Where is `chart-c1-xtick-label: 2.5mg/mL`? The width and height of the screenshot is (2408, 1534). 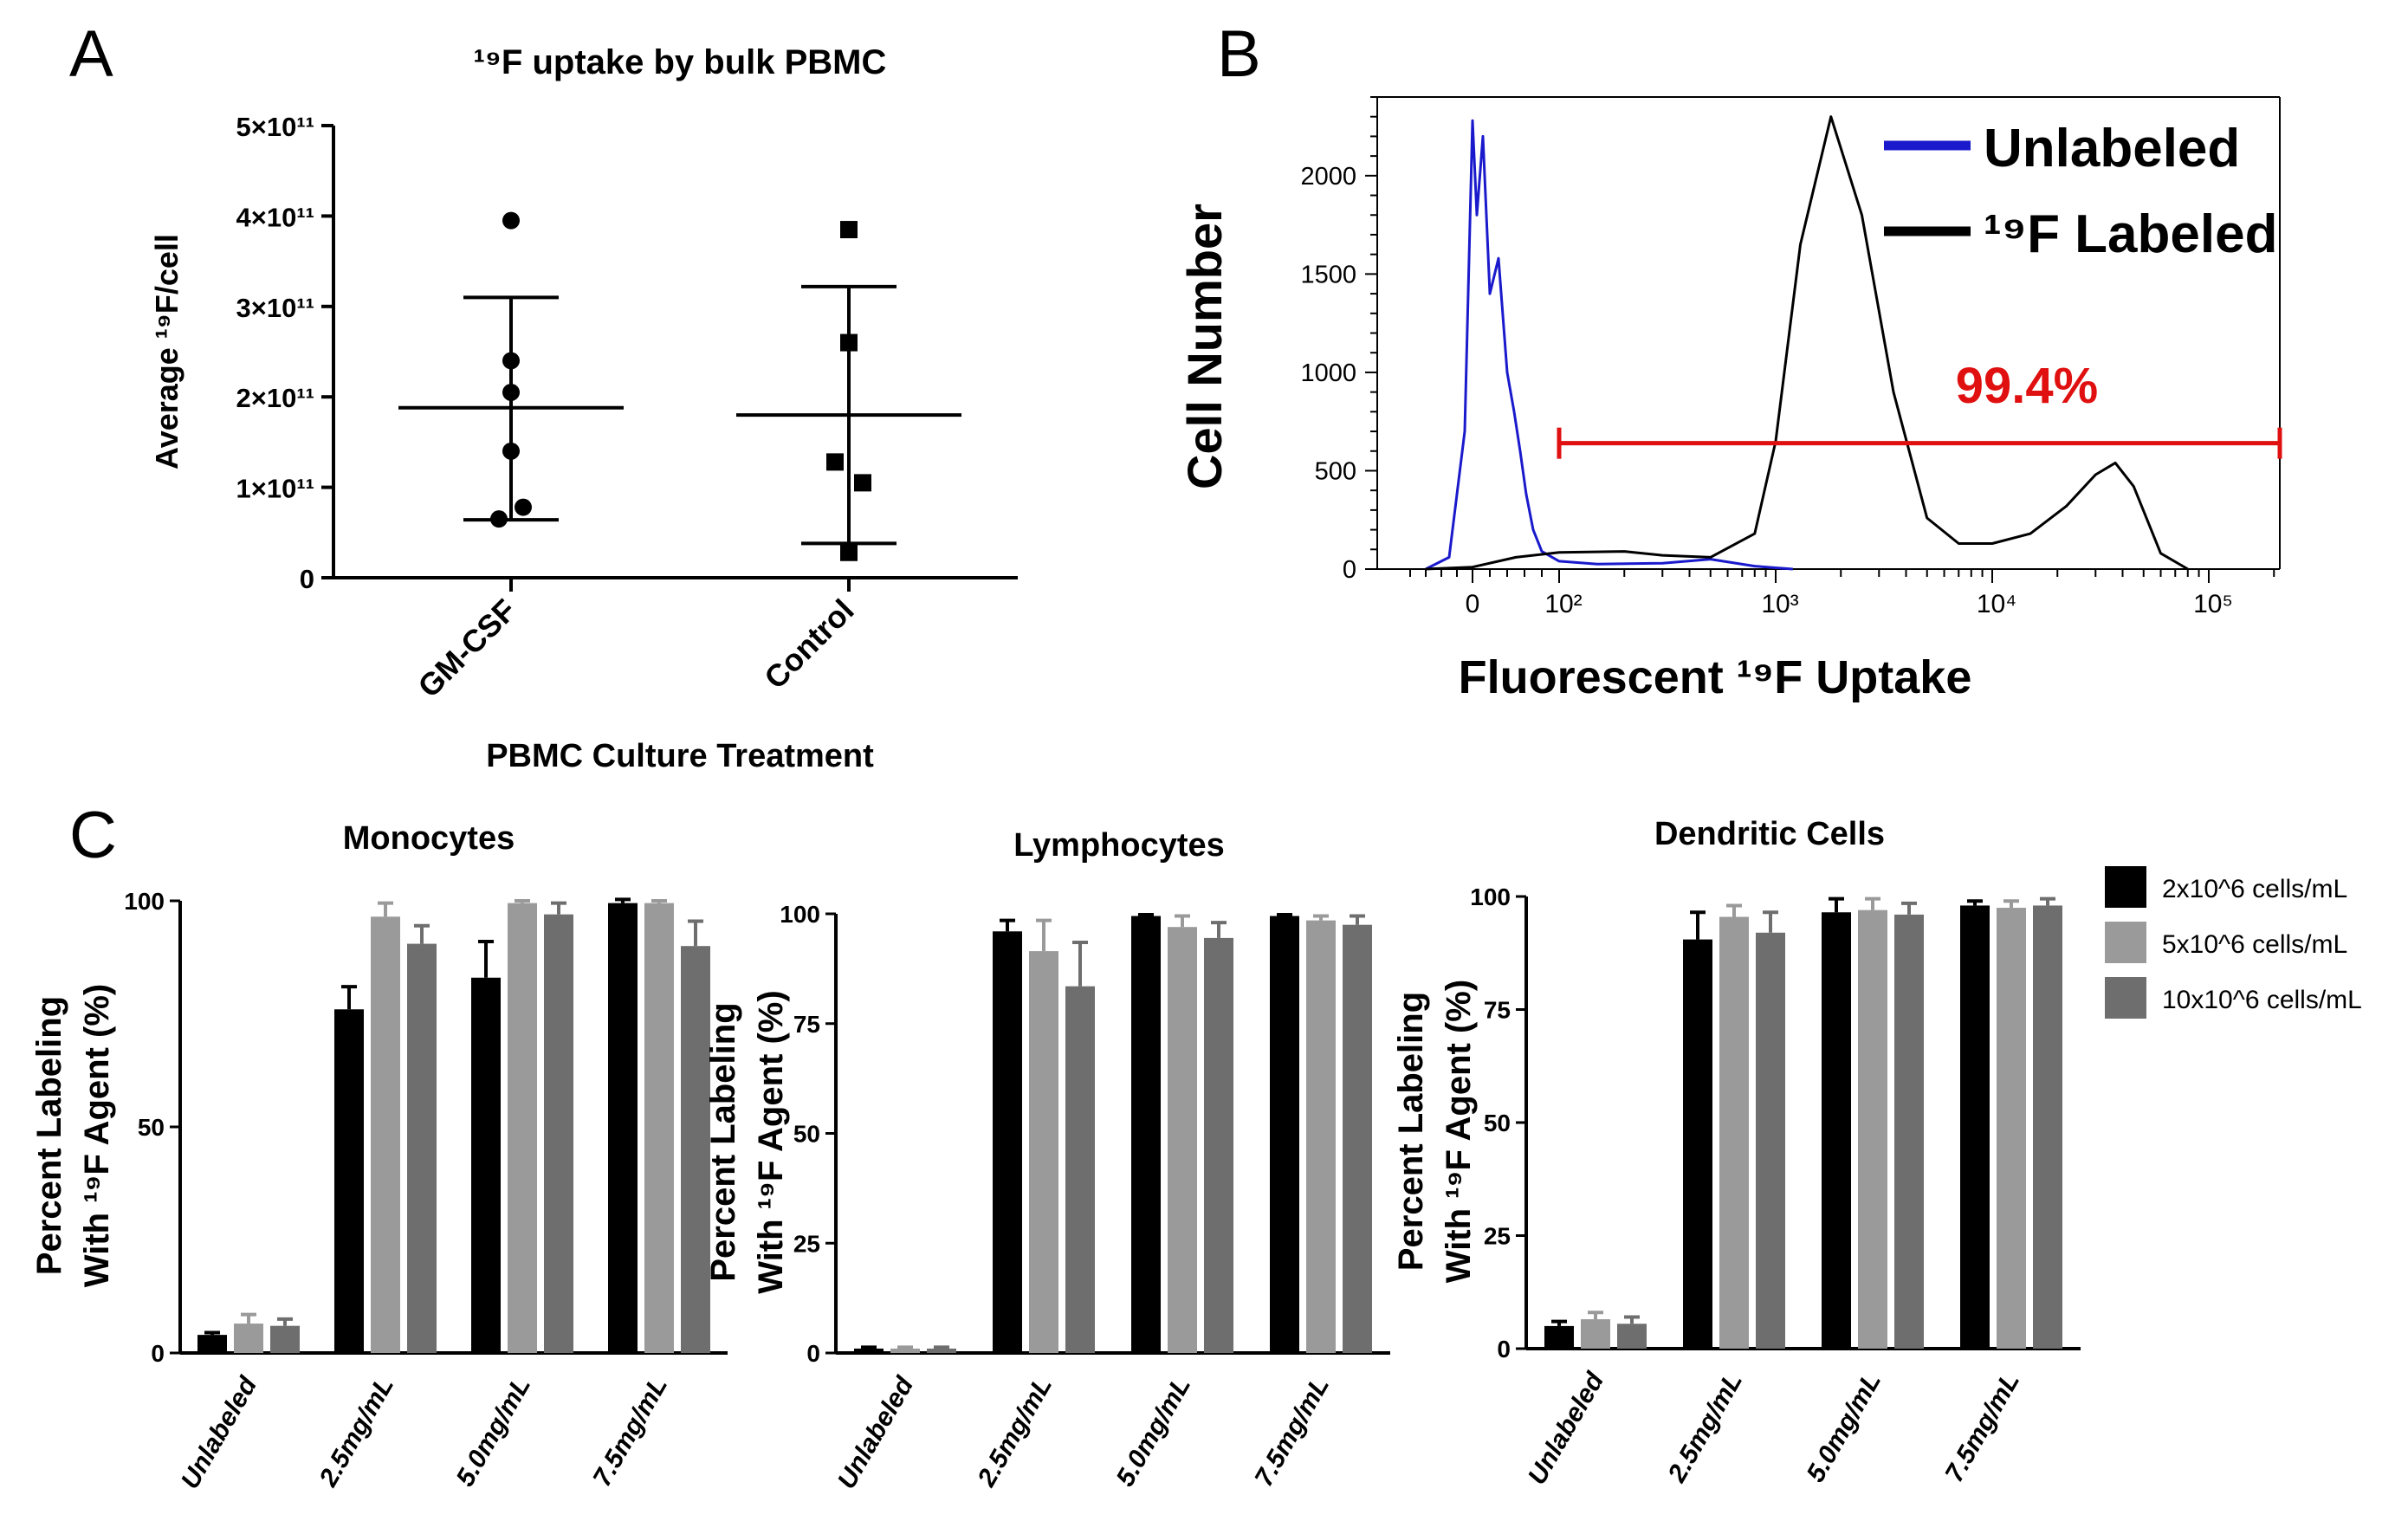
chart-c1-xtick-label: 2.5mg/mL is located at coordinates (356, 1432).